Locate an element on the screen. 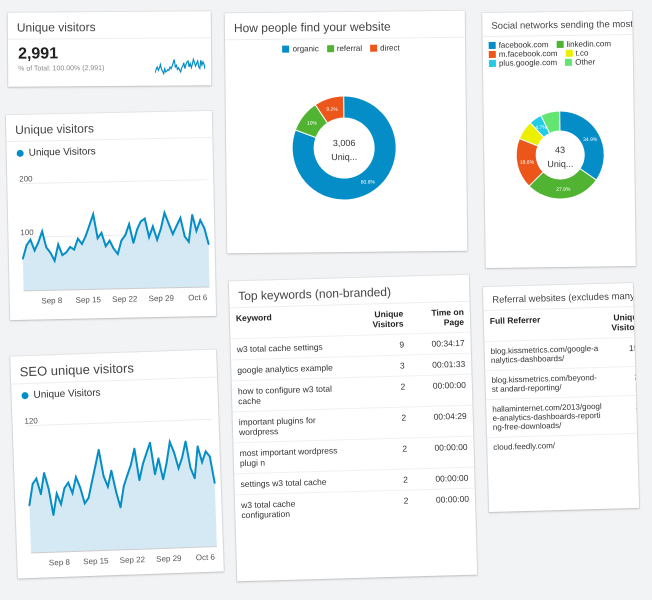  keyword-cell: most important wordpress plugi n is located at coordinates (291, 456).